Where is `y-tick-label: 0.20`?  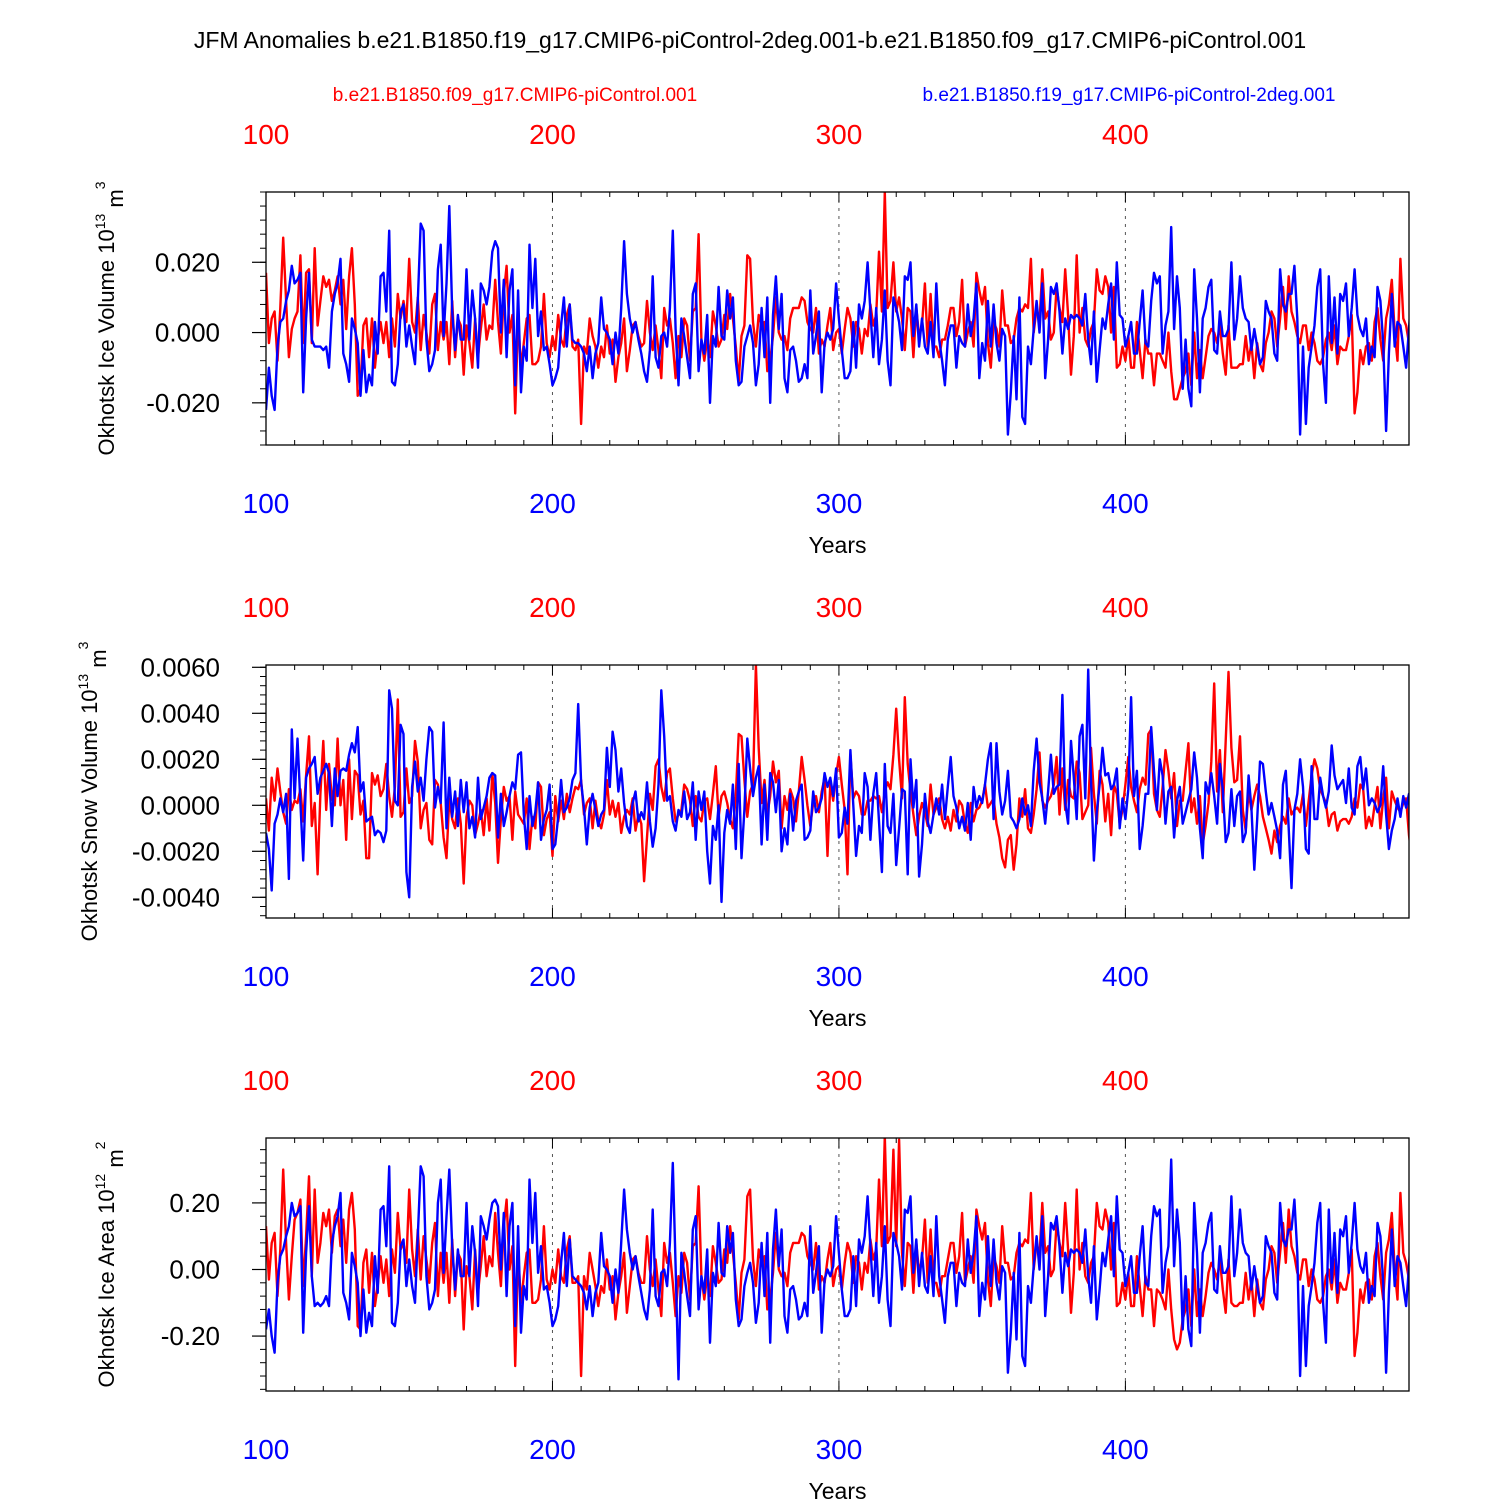
y-tick-label: 0.20 is located at coordinates (194, 1203).